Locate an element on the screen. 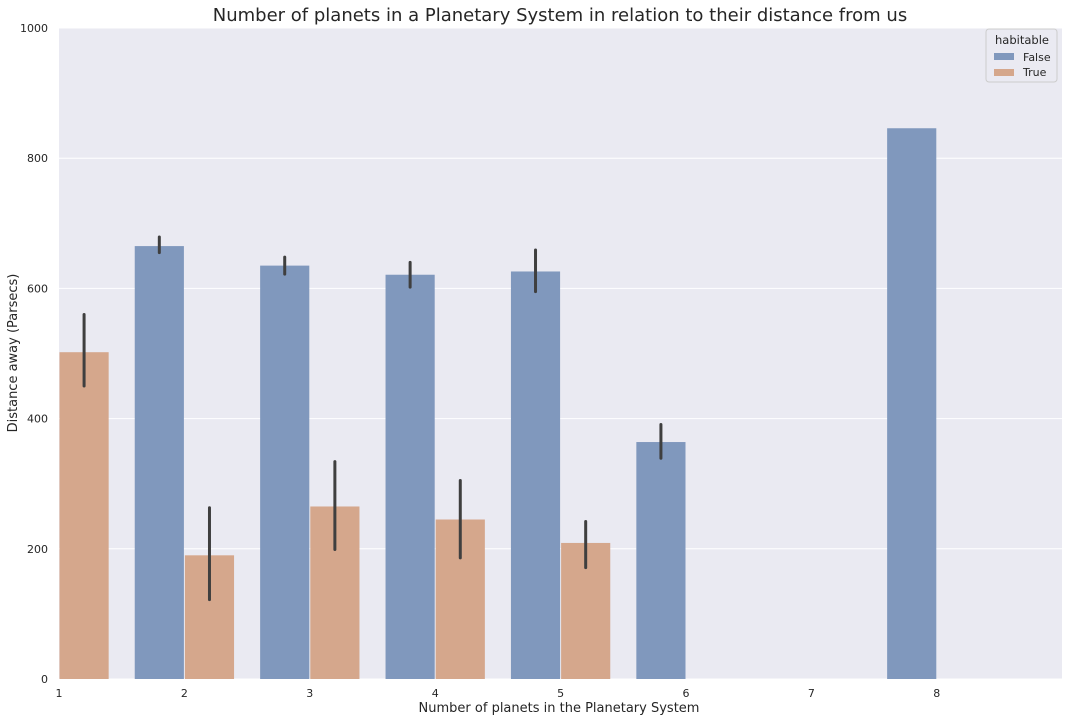 This screenshot has width=1069, height=722. legend-label-true: True is located at coordinates (1034, 72).